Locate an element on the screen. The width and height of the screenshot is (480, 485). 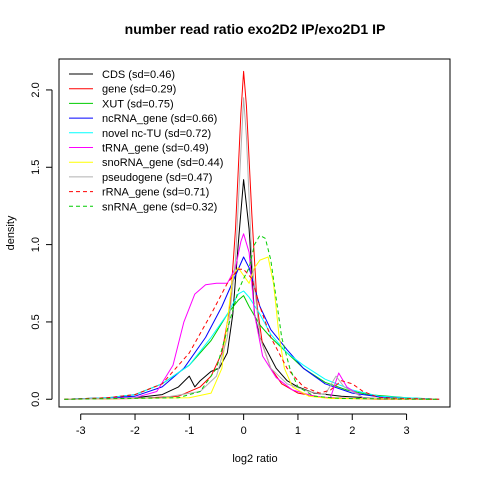
x-tick-label: 2 is located at coordinates (352, 431).